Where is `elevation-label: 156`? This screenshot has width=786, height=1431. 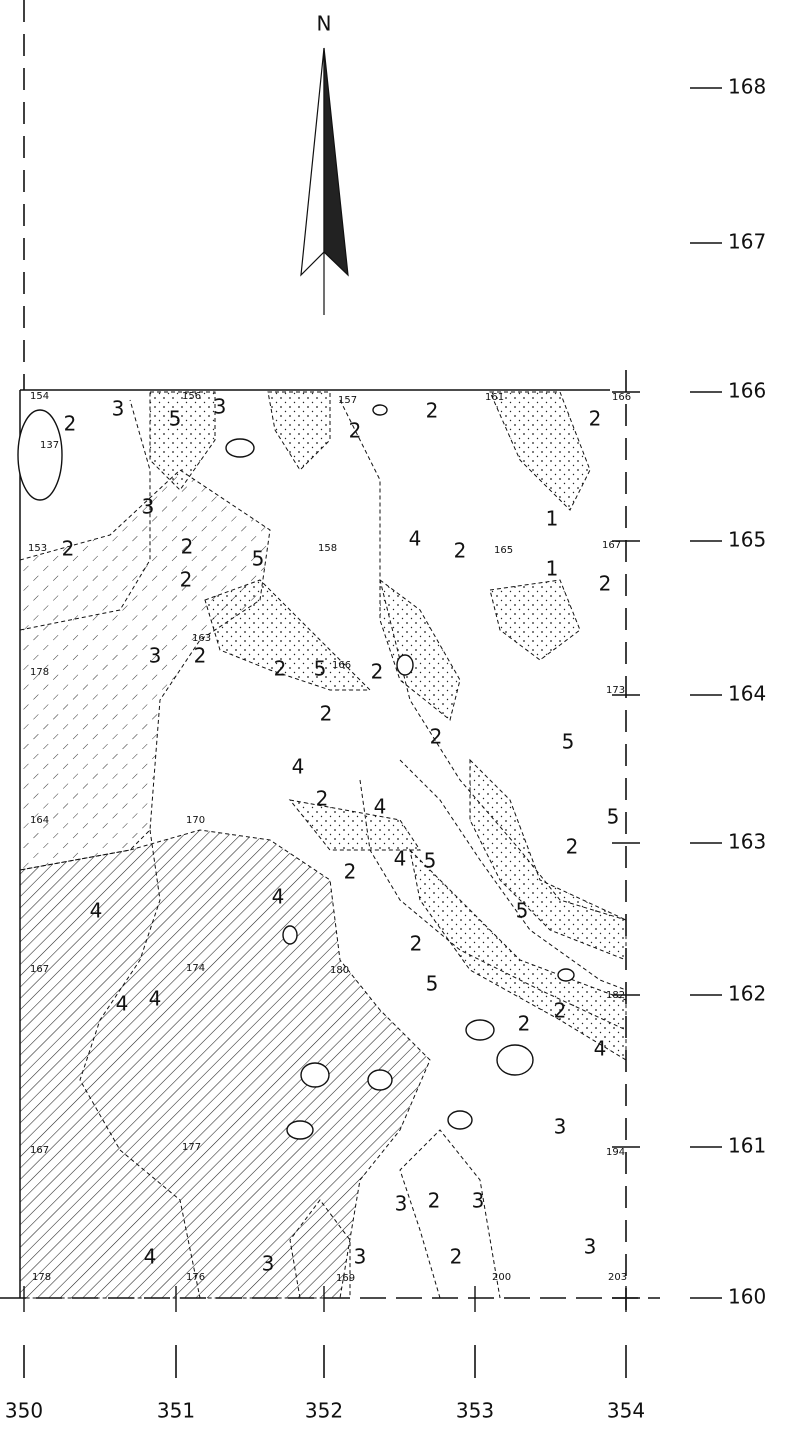
elevation-label: 156 is located at coordinates (191, 396).